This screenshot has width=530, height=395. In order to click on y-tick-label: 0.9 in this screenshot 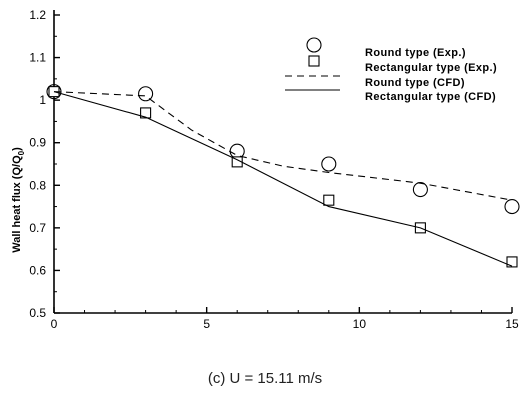, I will do `click(37, 143)`.